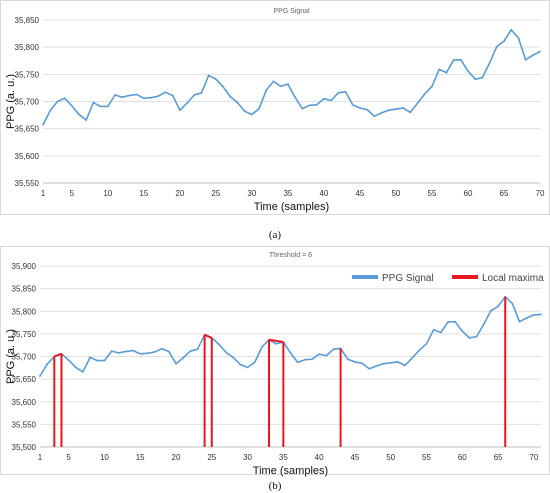 This screenshot has height=493, width=550. What do you see at coordinates (354, 457) in the screenshot?
I see `x-tick-label: 45` at bounding box center [354, 457].